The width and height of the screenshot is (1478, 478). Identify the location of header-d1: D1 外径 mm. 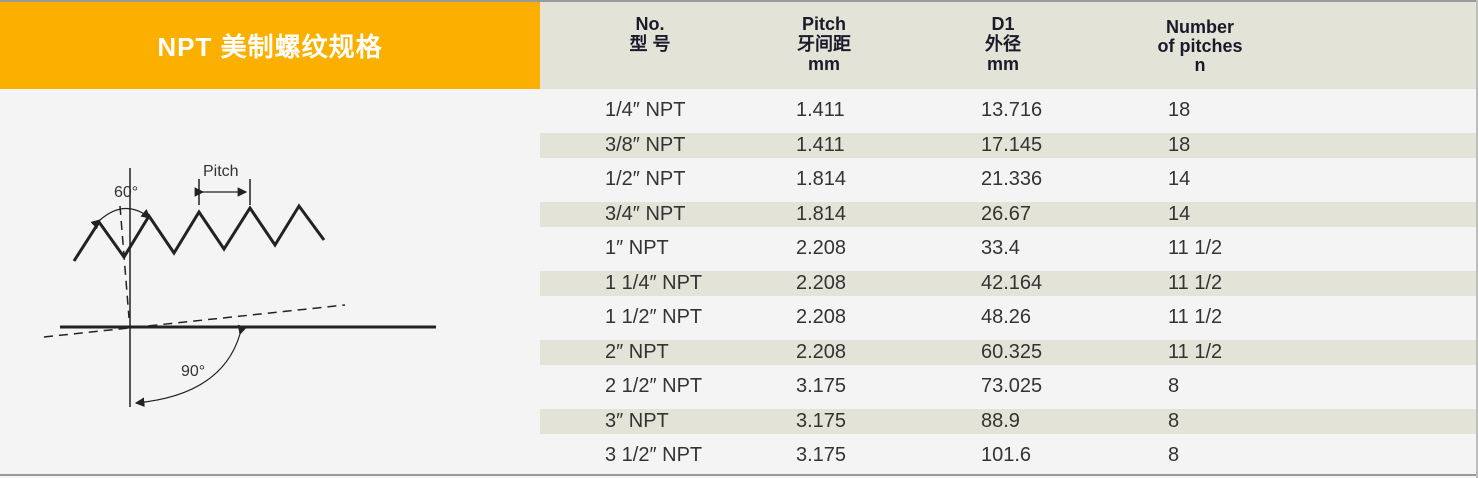
(1003, 44).